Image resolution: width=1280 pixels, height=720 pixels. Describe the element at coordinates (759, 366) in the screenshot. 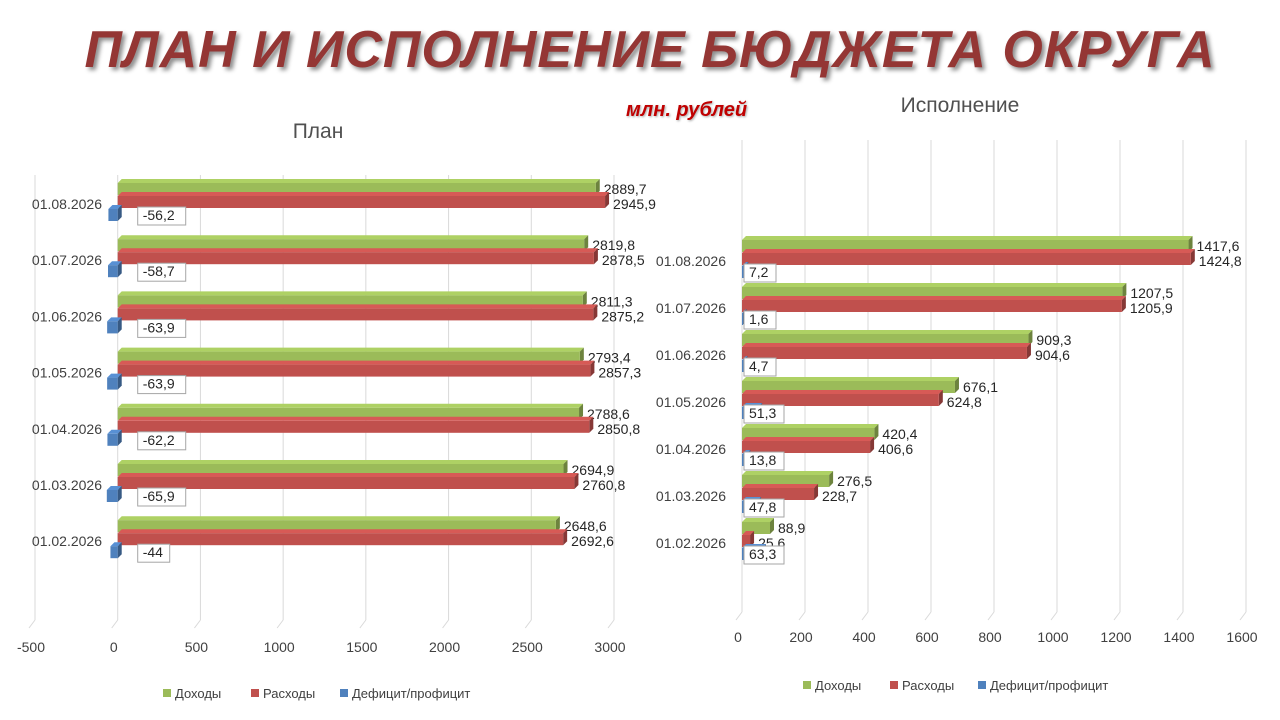

I see `data-label-text: 4,7` at that location.